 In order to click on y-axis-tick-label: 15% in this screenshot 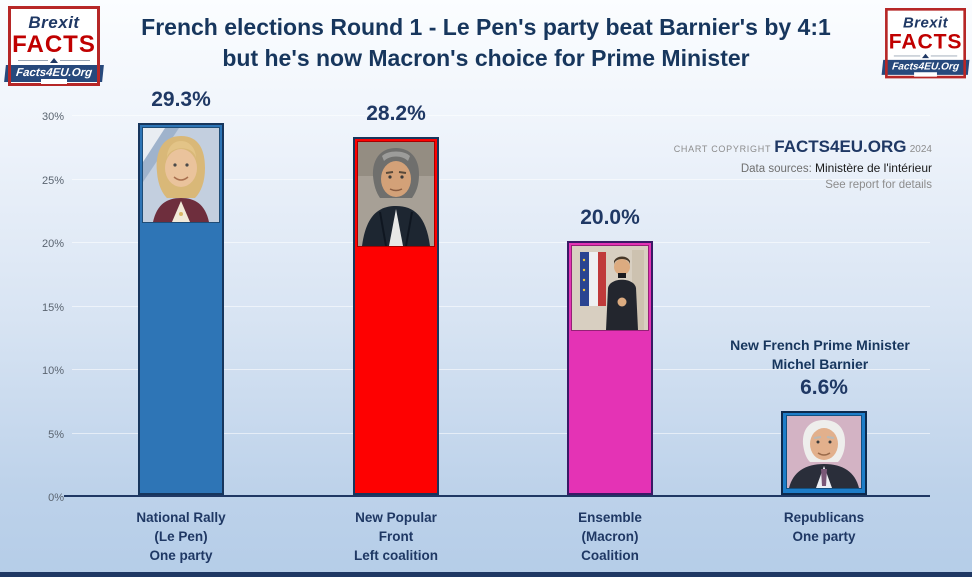, I will do `click(52, 307)`.